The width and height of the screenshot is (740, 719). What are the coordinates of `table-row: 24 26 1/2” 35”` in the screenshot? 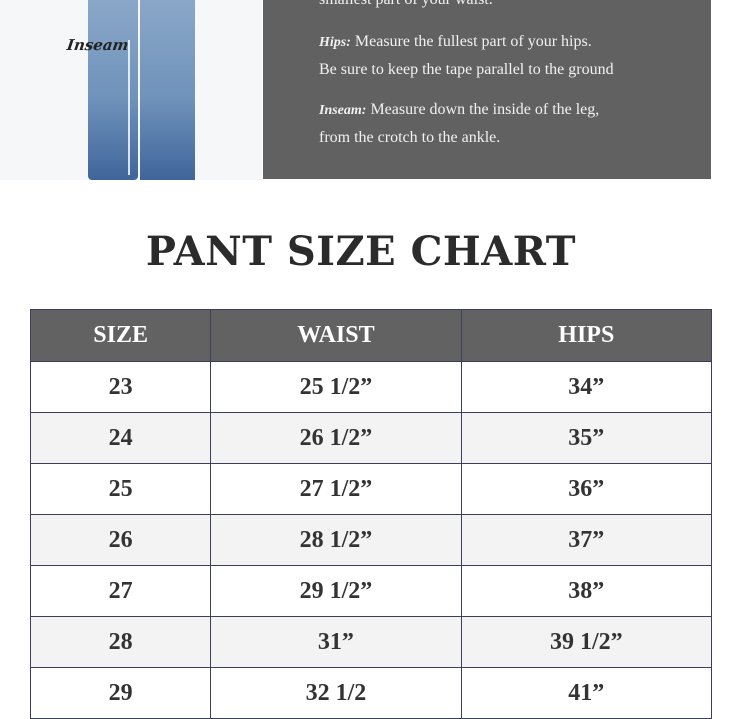 It's located at (371, 438).